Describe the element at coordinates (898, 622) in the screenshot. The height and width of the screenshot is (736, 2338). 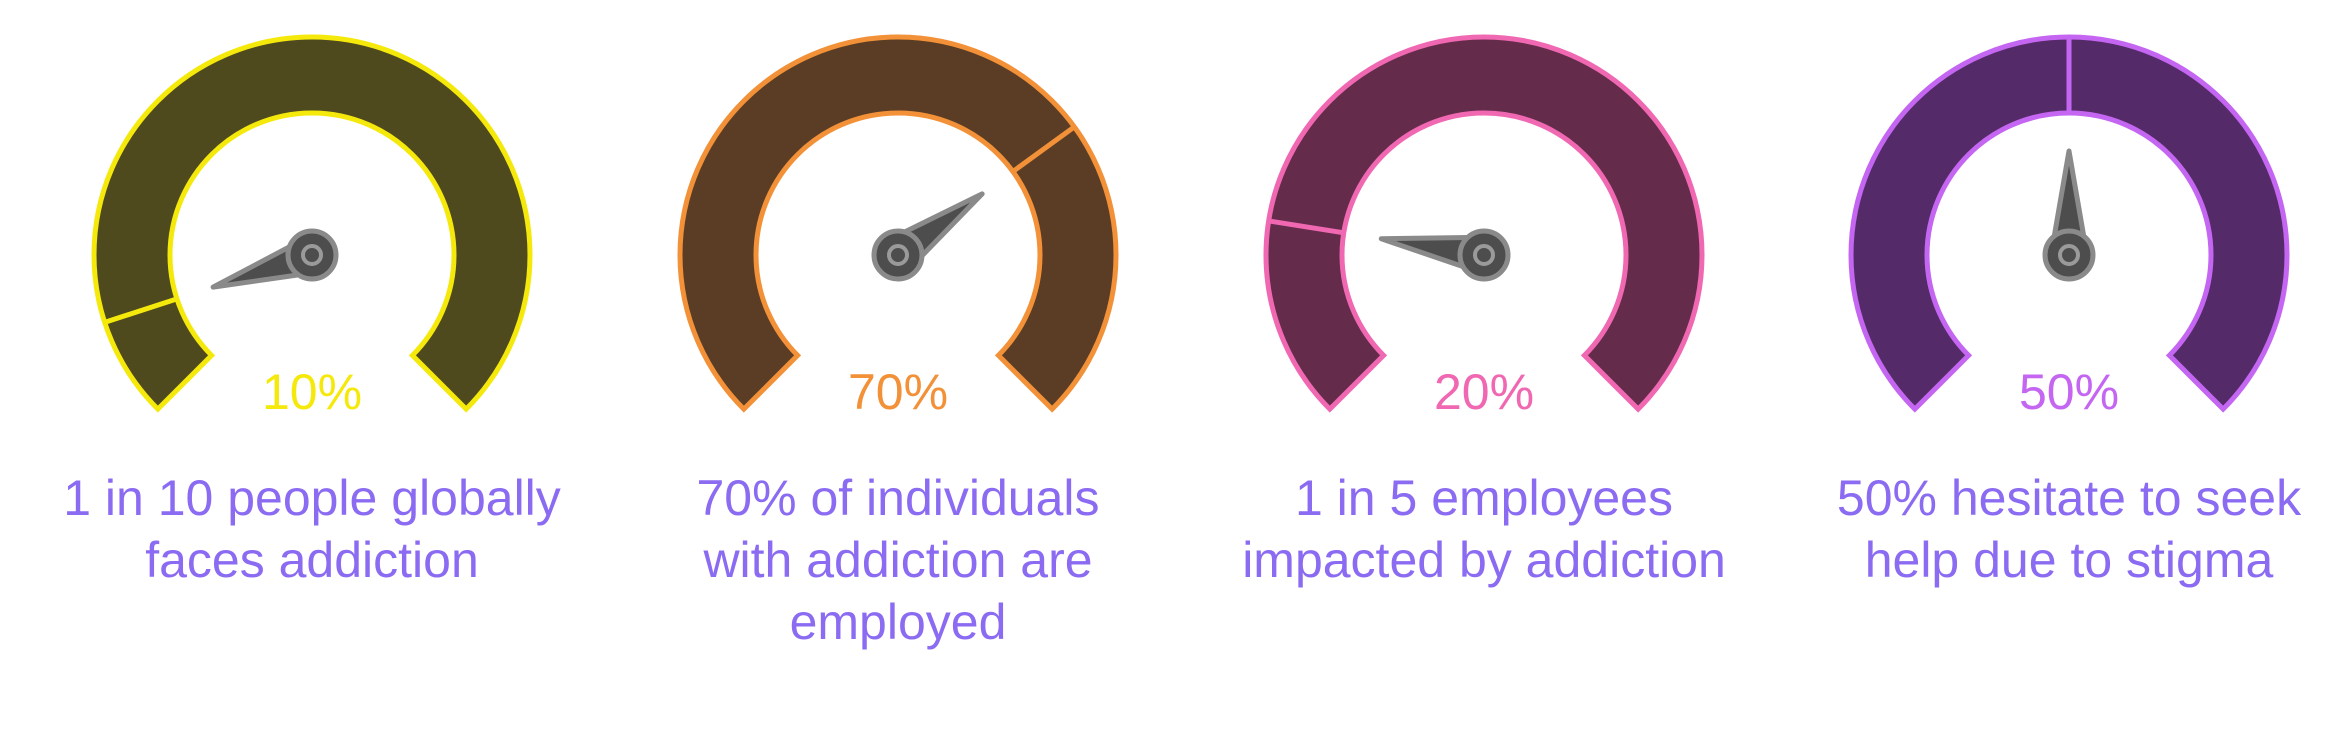
I see `caption-line: employed` at that location.